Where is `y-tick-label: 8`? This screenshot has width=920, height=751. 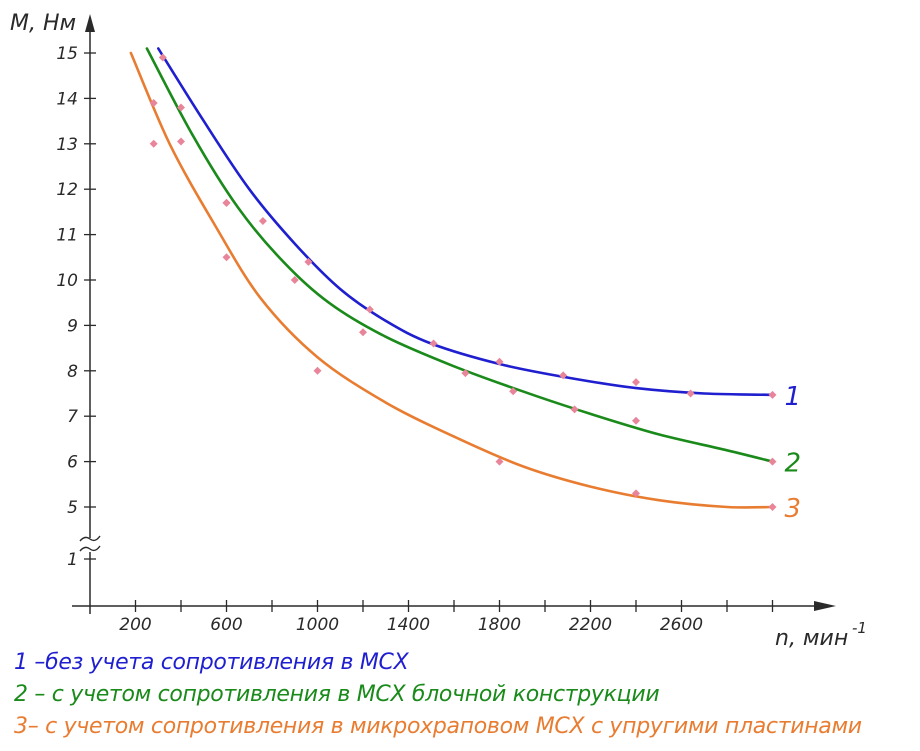 y-tick-label: 8 is located at coordinates (72, 372).